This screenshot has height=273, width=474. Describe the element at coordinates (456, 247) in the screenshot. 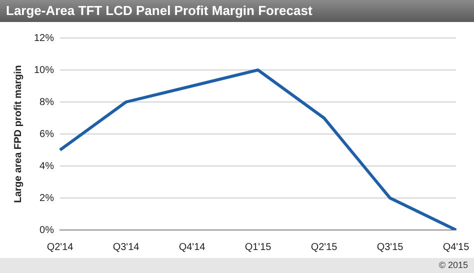

I see `x-tick-label: Q4'15` at that location.